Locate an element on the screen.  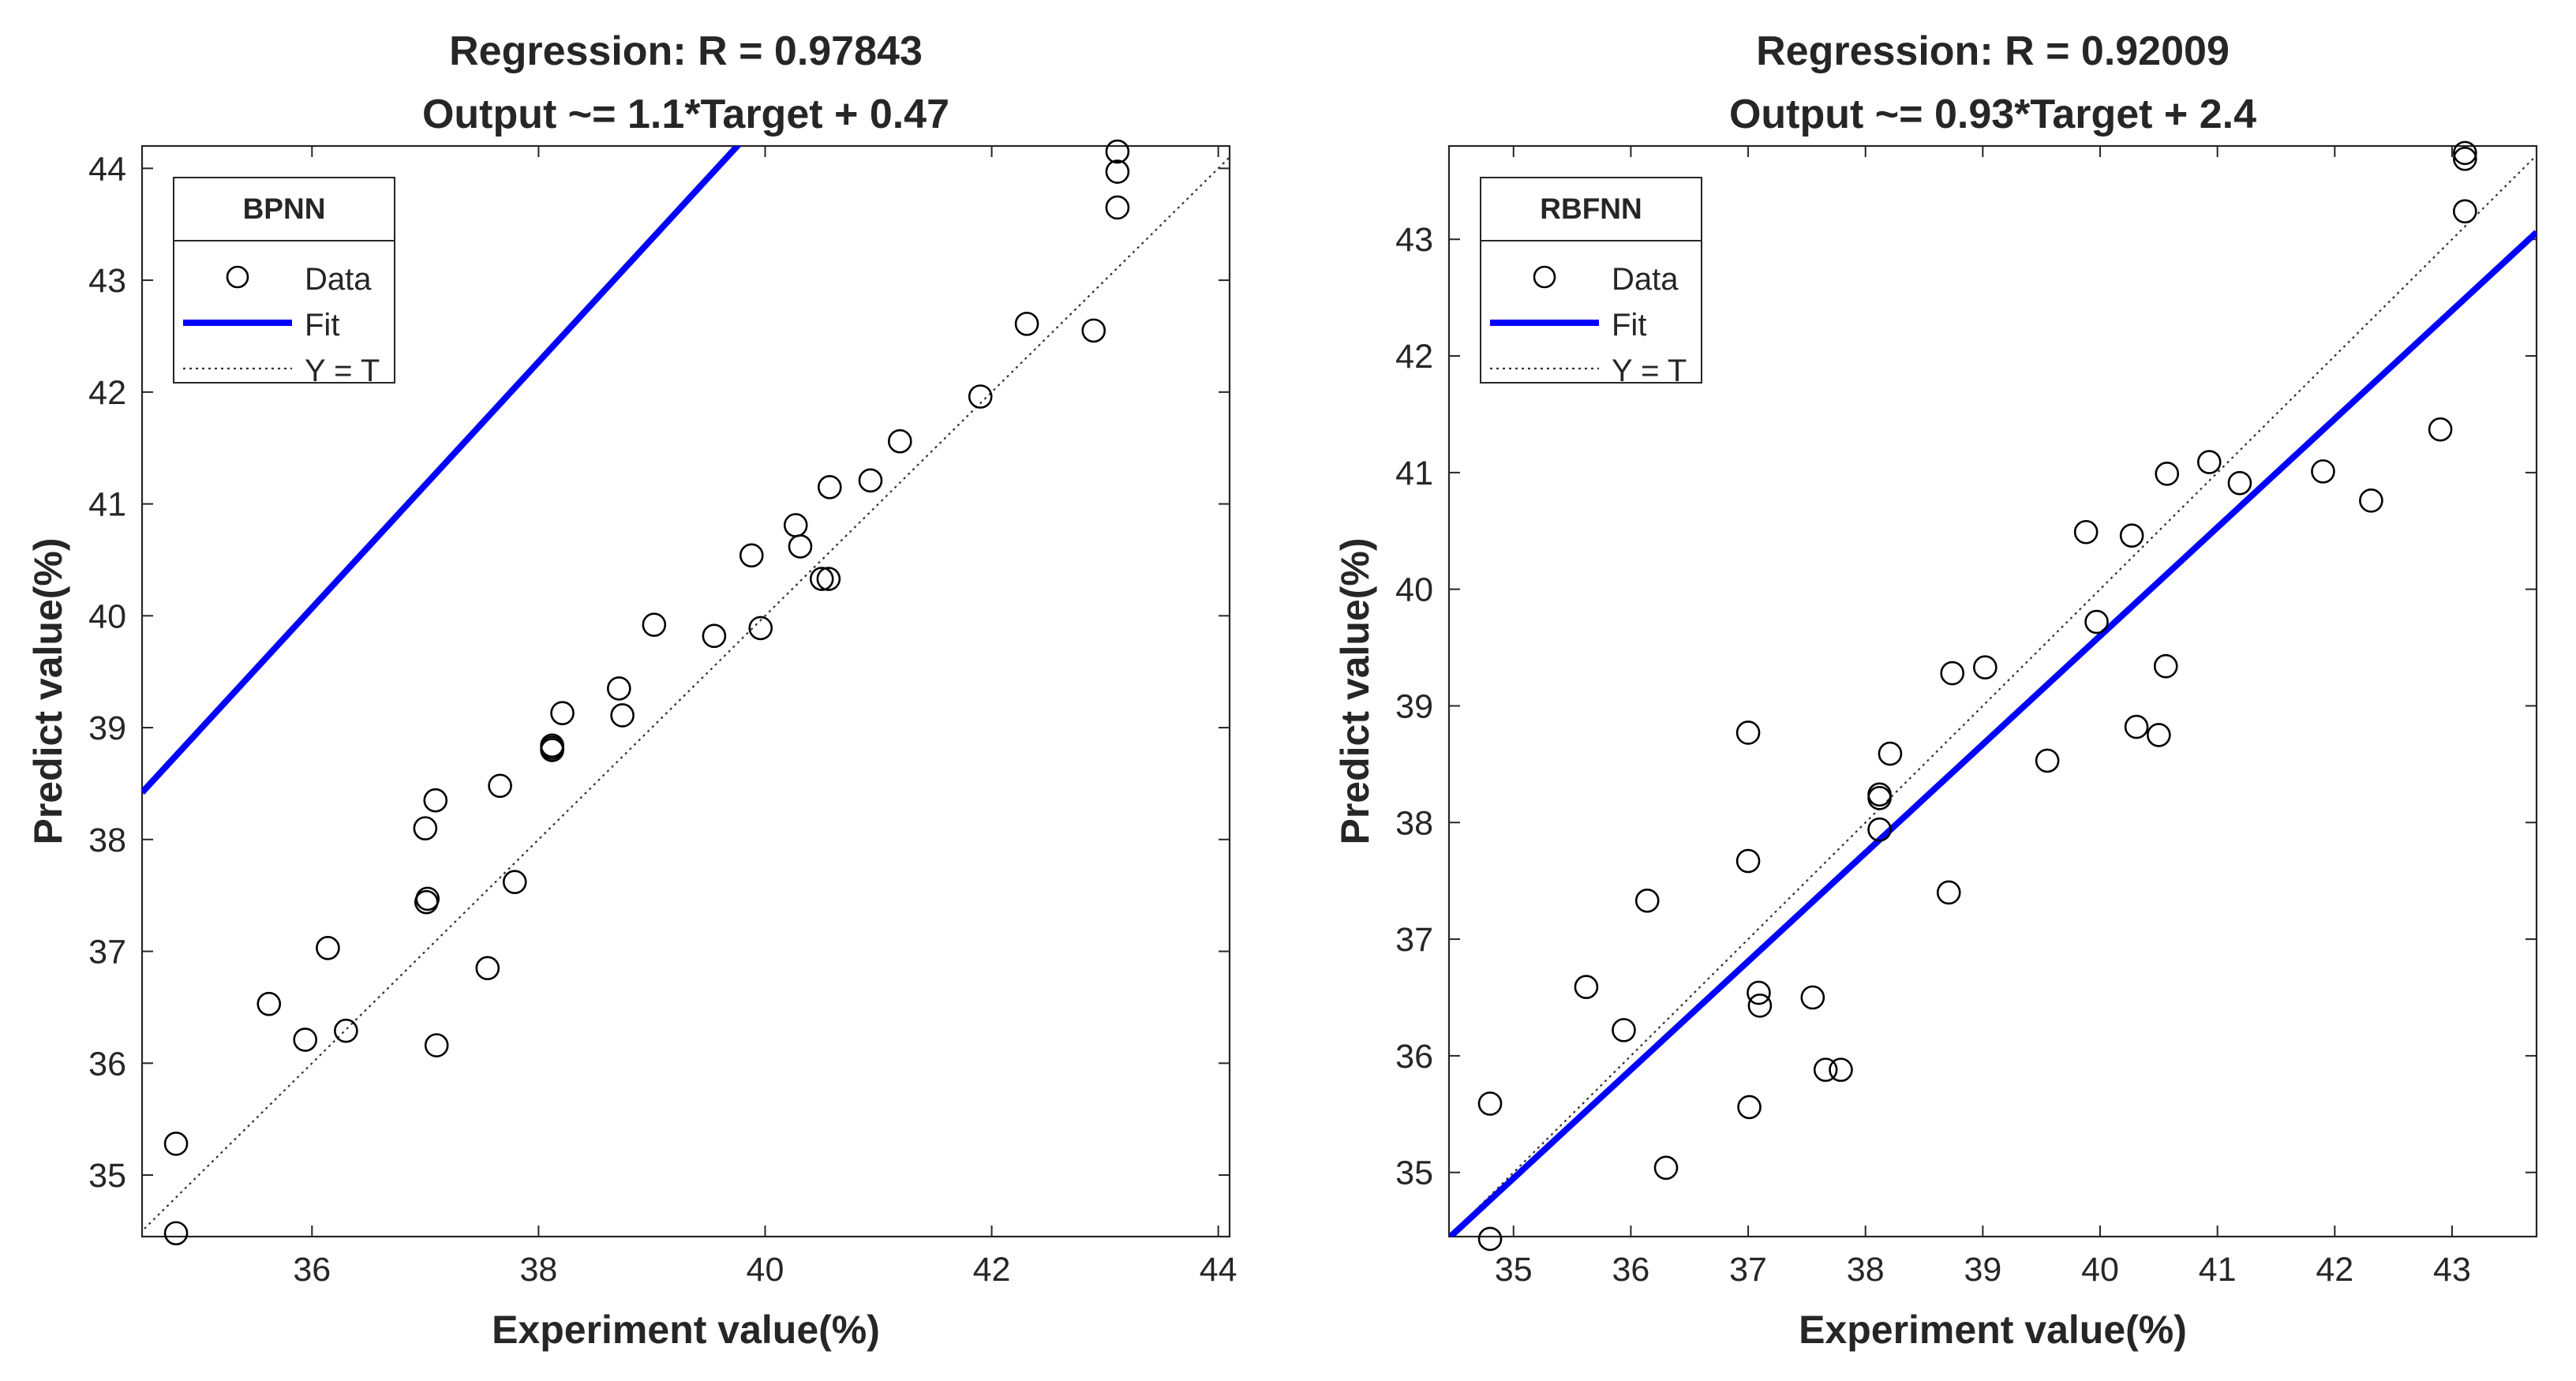
chart-subtitle: Output ~= 1.1*Target + 0.47 is located at coordinates (685, 114).